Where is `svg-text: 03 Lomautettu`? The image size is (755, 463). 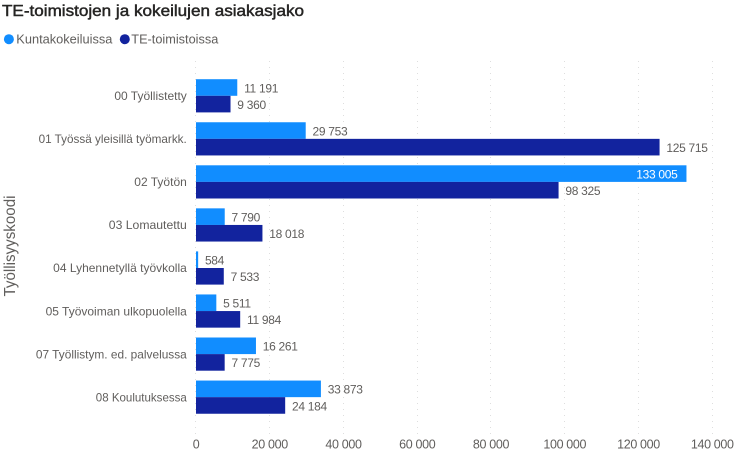
svg-text: 03 Lomautettu is located at coordinates (148, 225).